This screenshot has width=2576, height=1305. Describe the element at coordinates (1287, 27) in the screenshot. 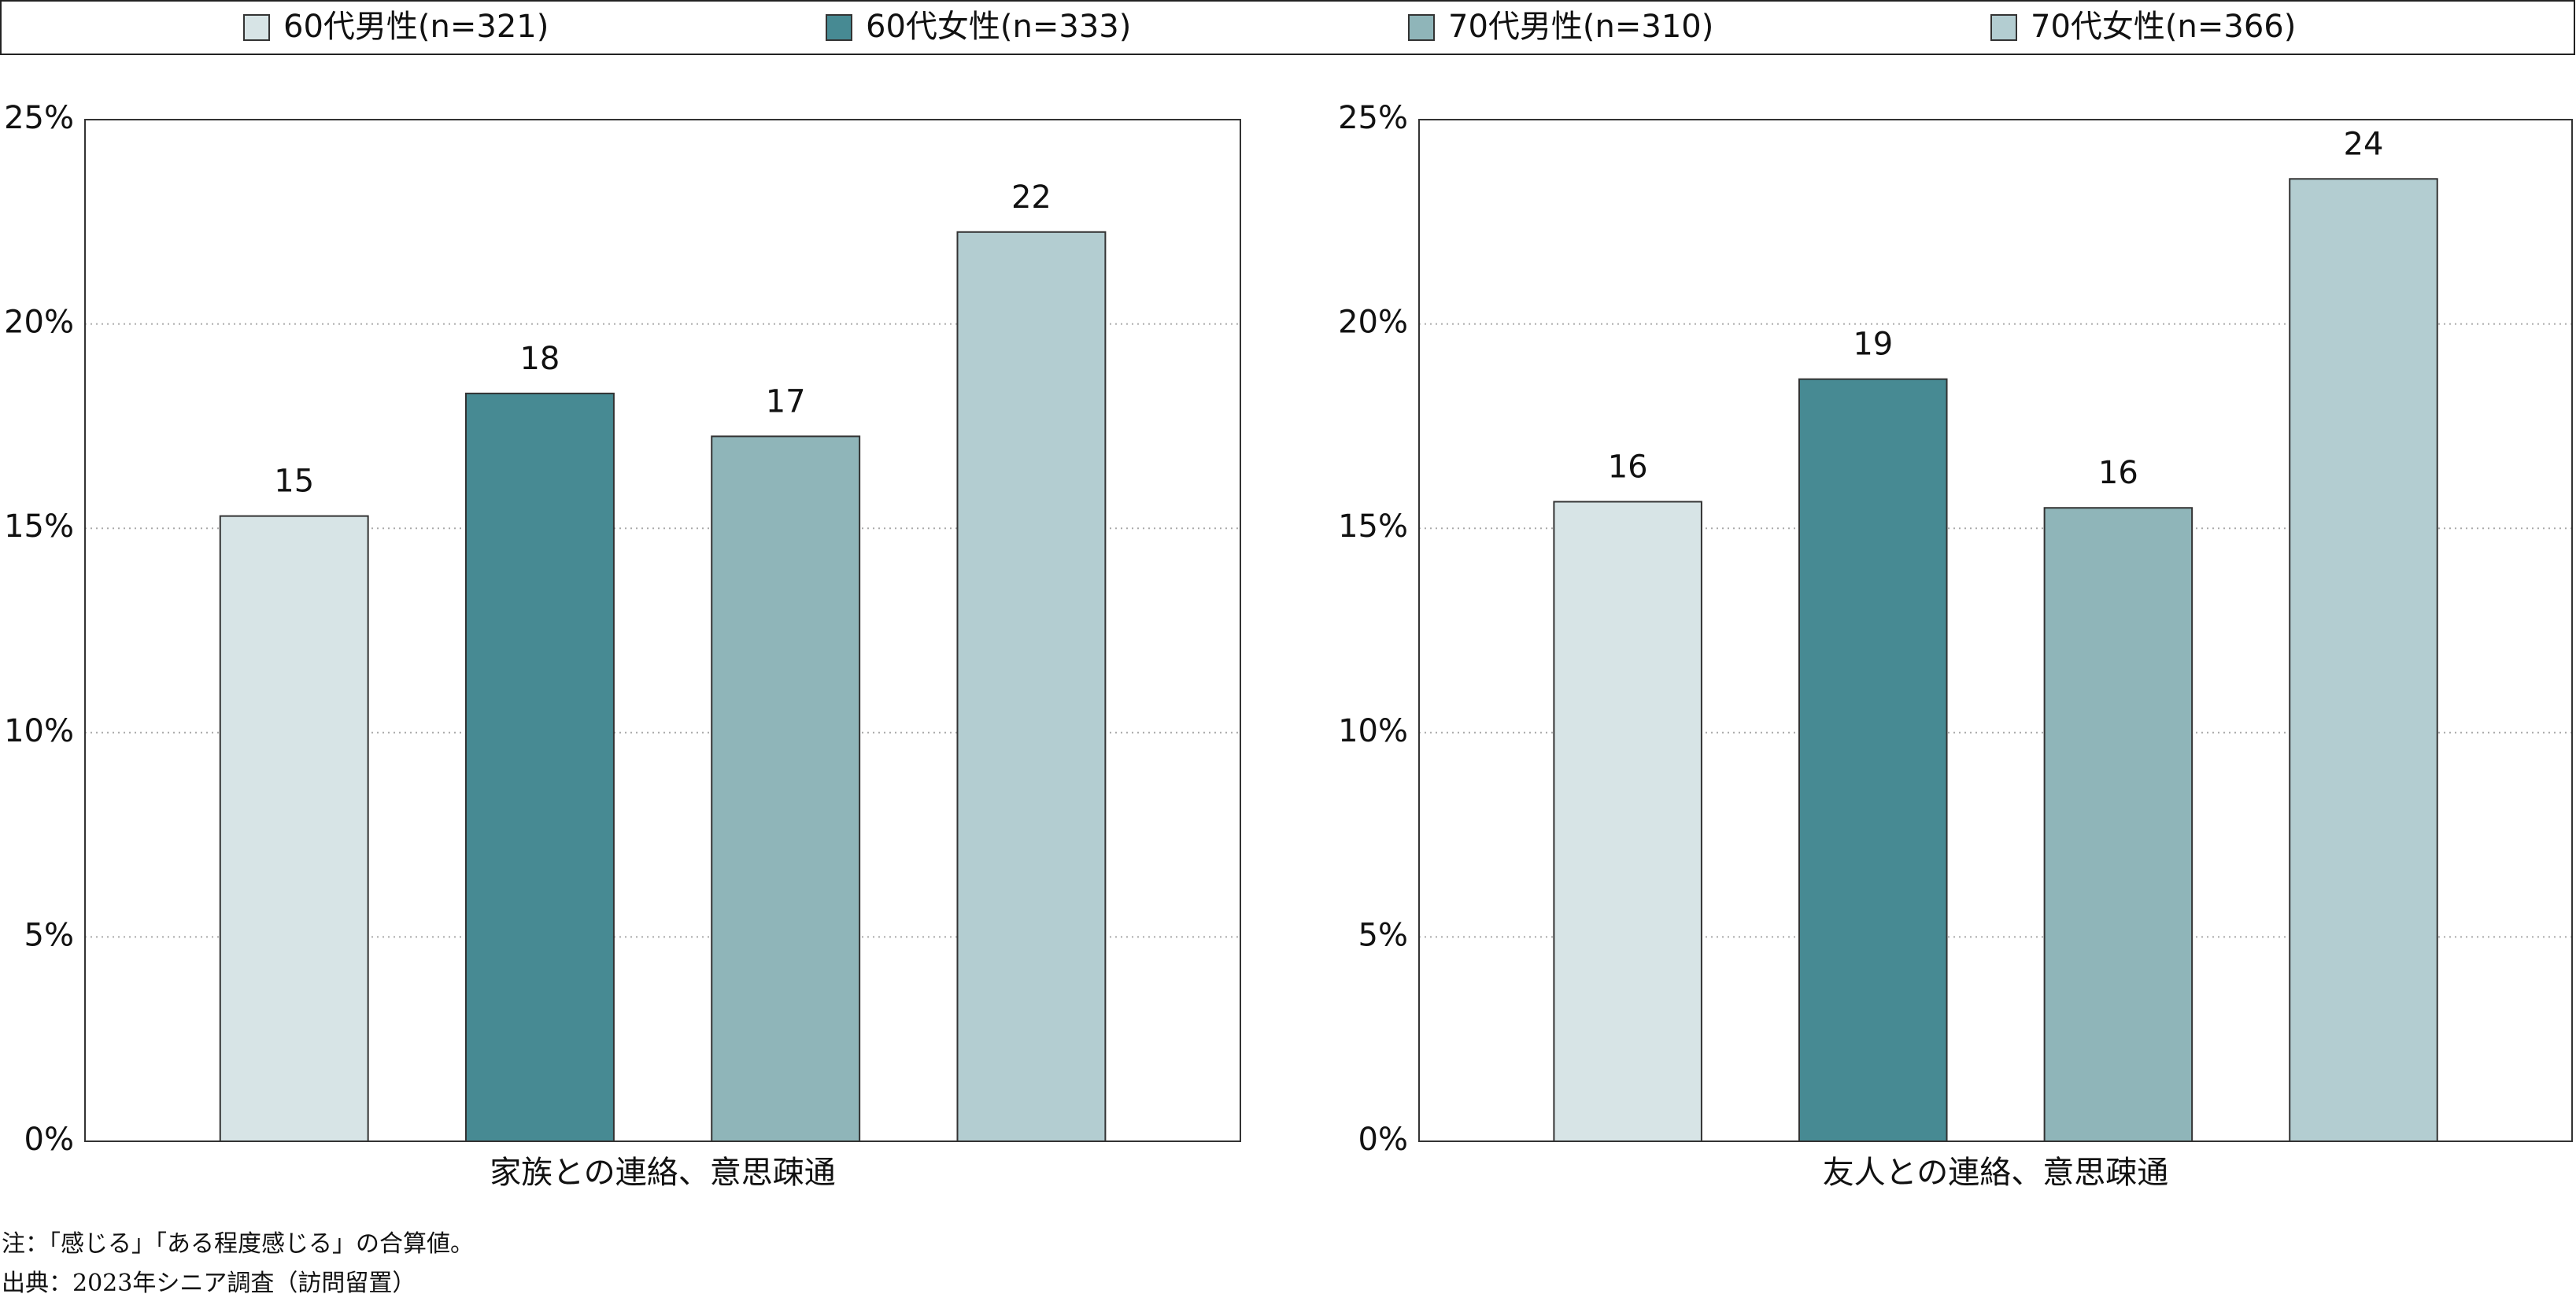

I see `legend-box` at that location.